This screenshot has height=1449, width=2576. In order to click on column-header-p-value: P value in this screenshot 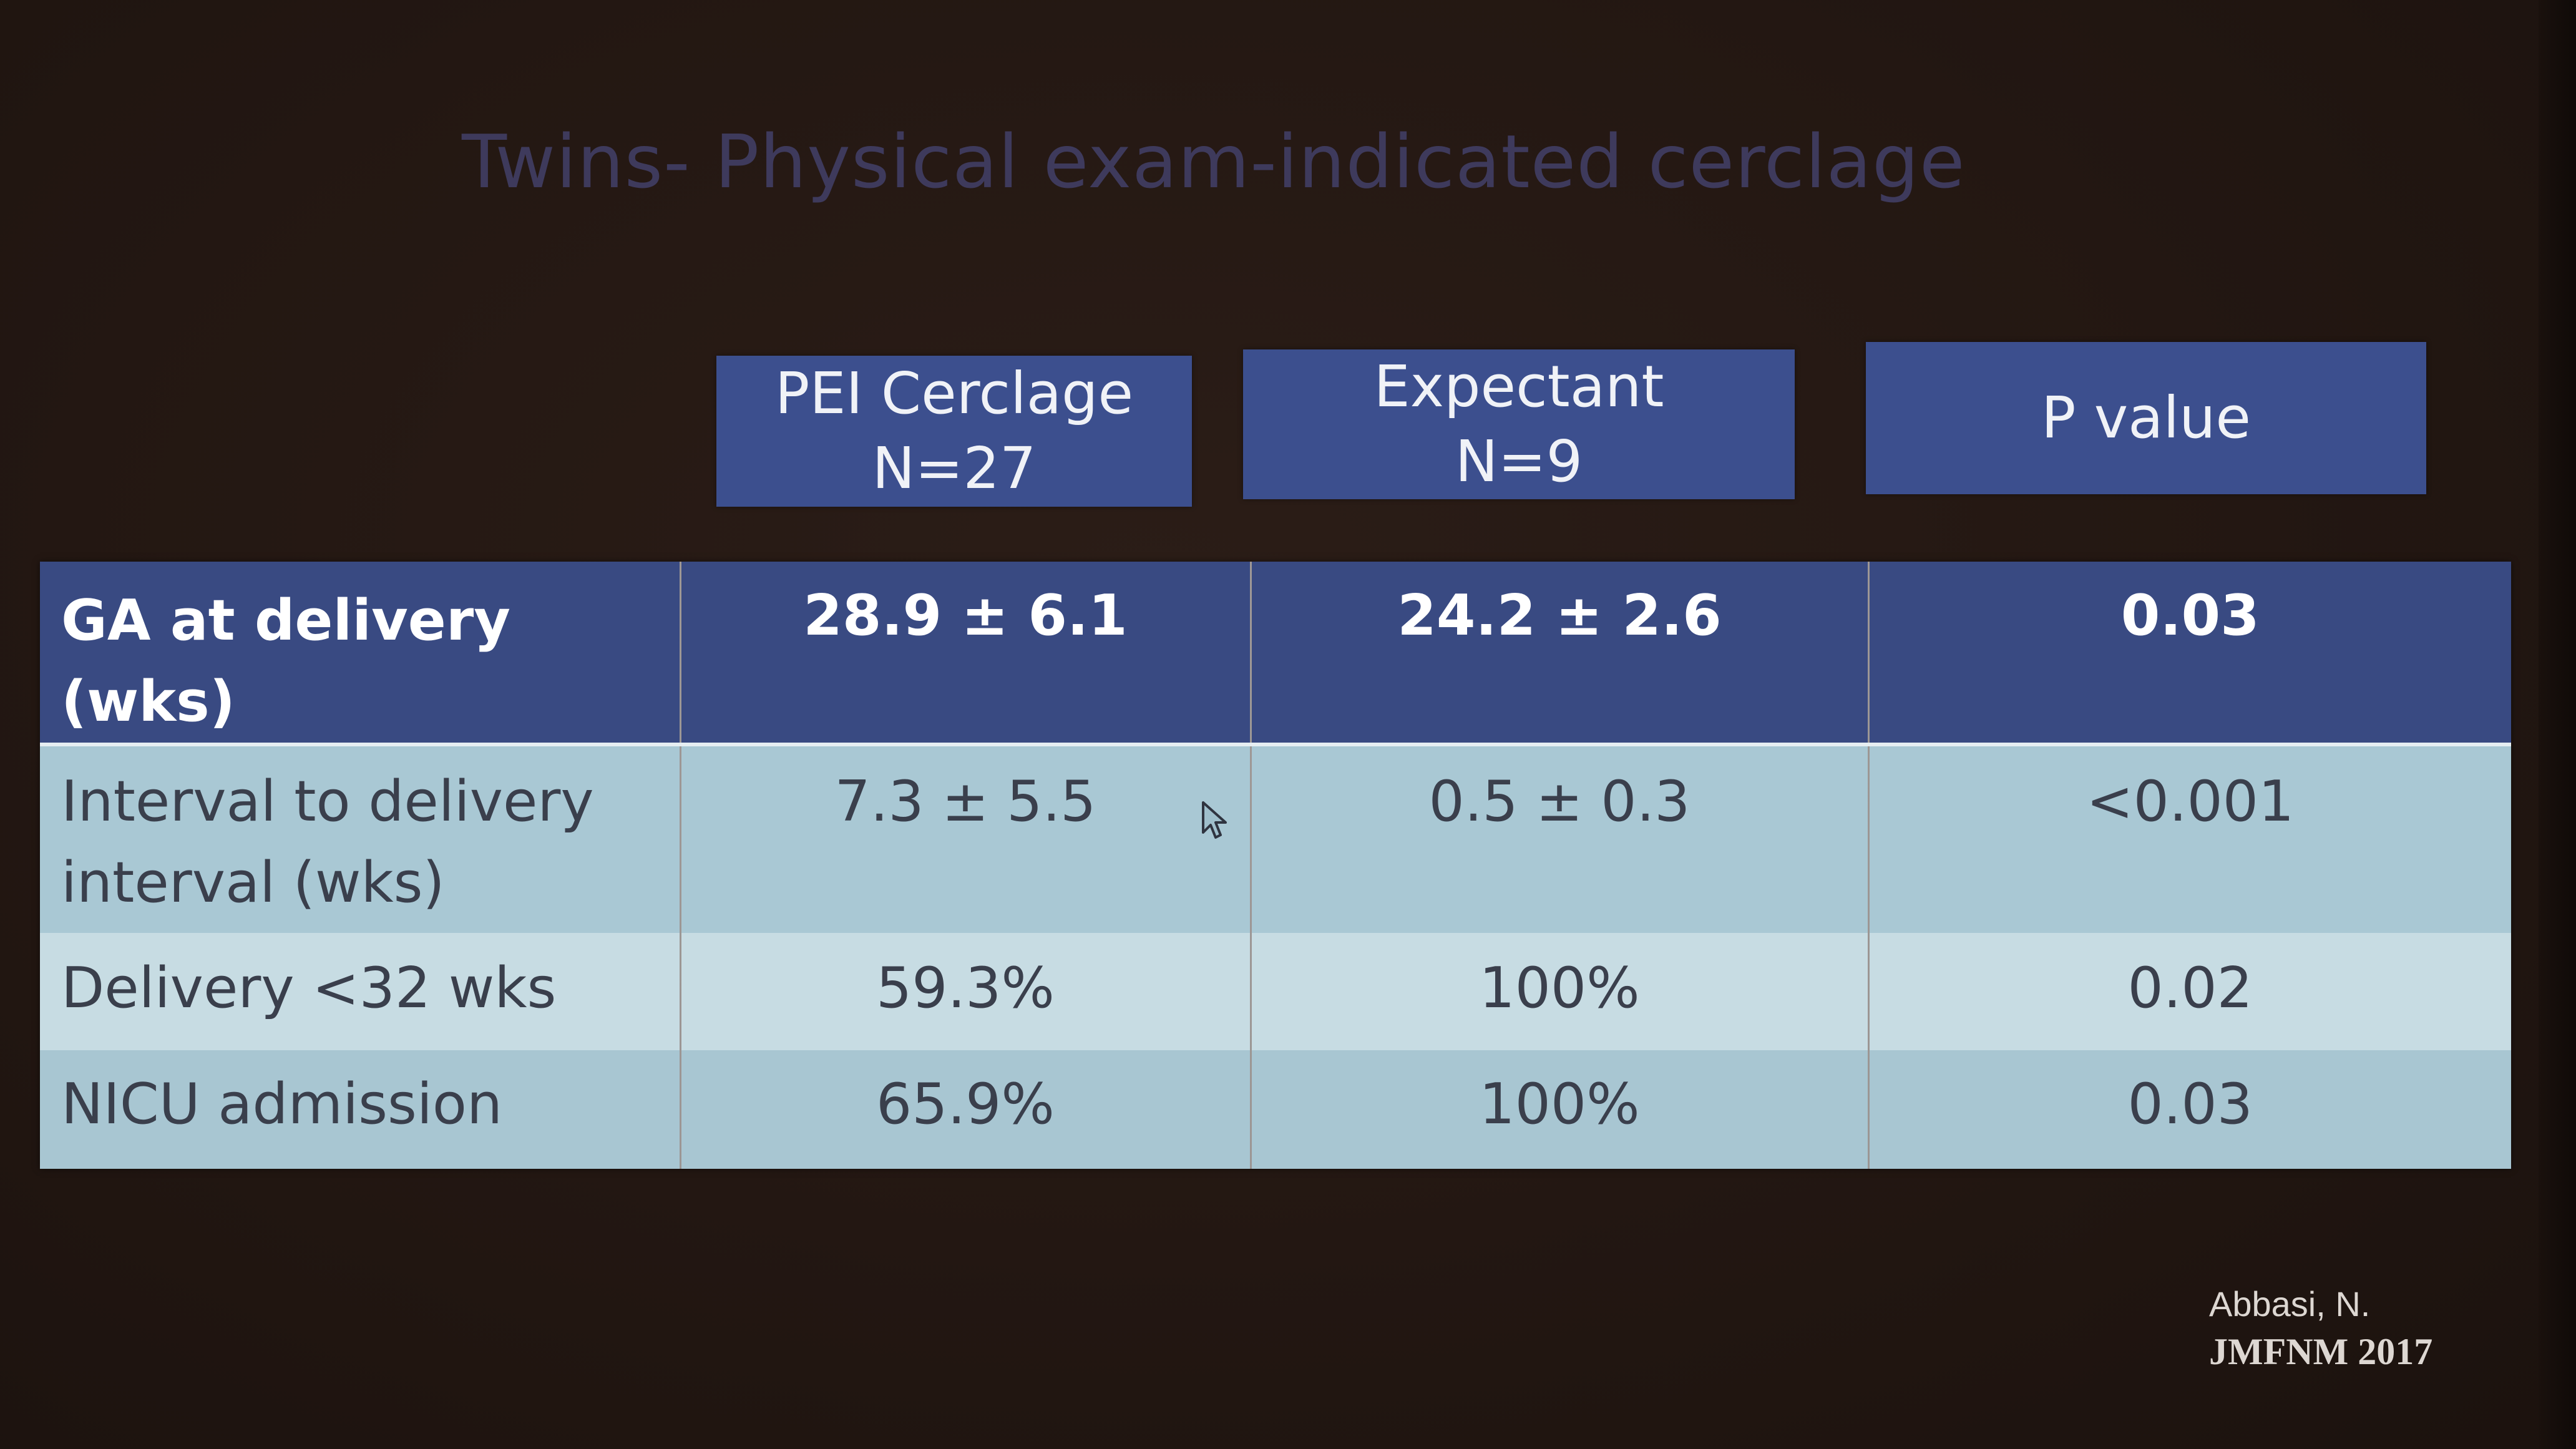, I will do `click(2146, 418)`.